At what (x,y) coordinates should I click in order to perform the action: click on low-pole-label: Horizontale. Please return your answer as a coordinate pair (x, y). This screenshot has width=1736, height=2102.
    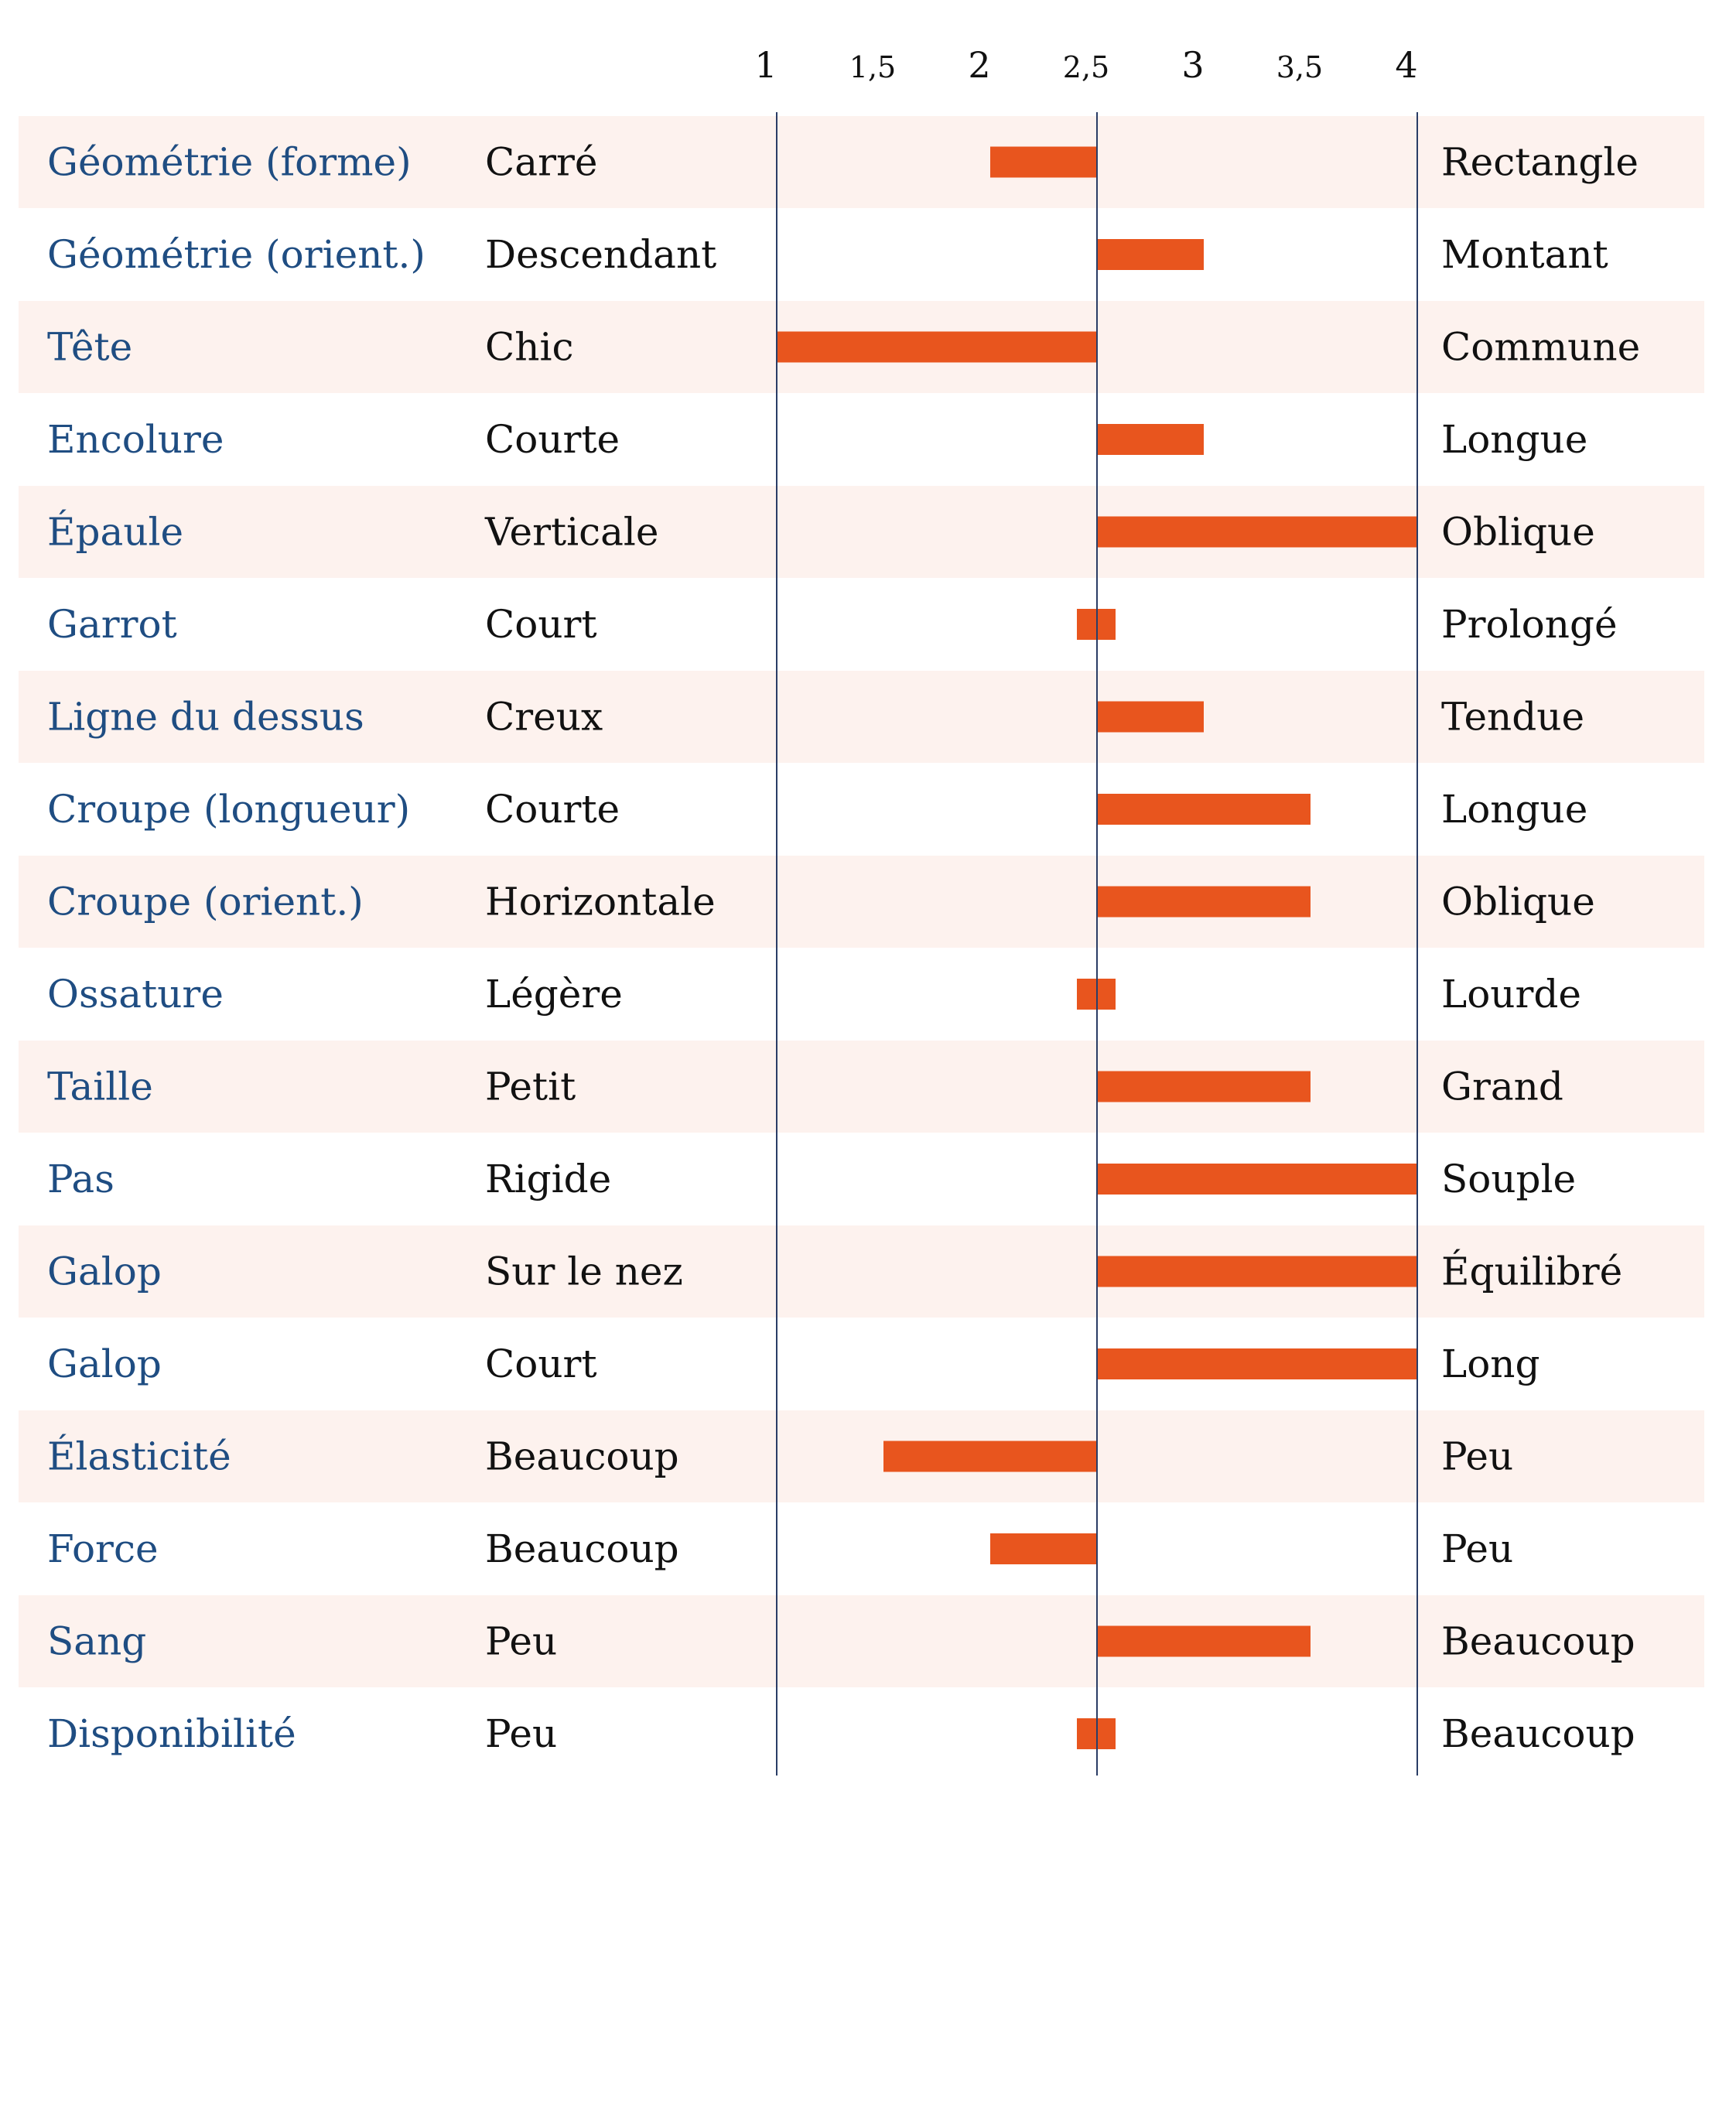
    Looking at the image, I should click on (600, 902).